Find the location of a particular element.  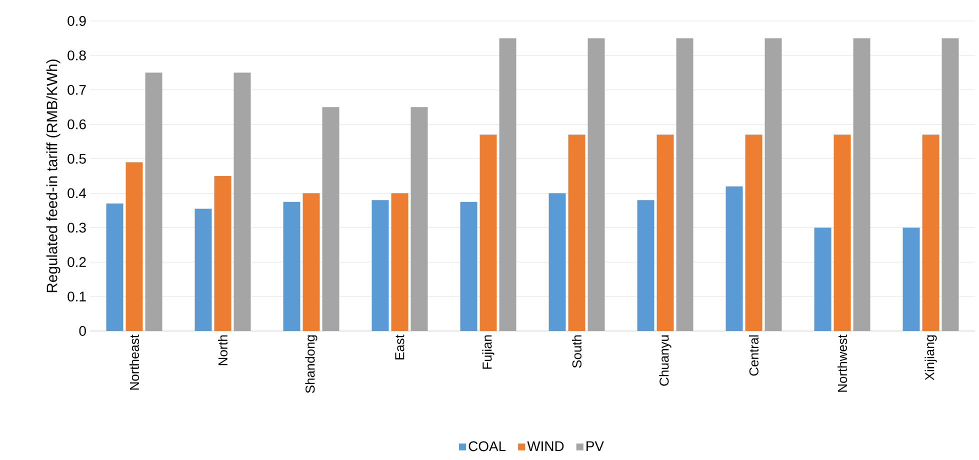

x-tick-label: South is located at coordinates (577, 351).